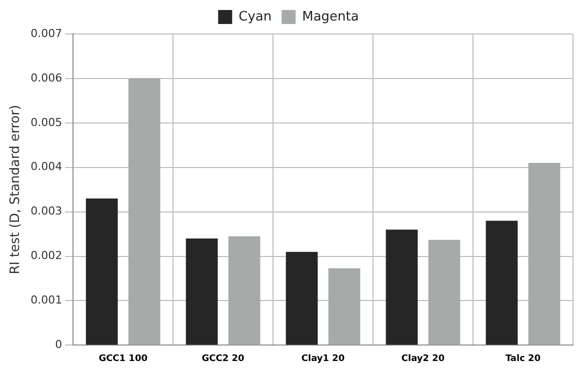  Describe the element at coordinates (523, 359) in the screenshot. I see `x-tick-label: Talc 20` at that location.